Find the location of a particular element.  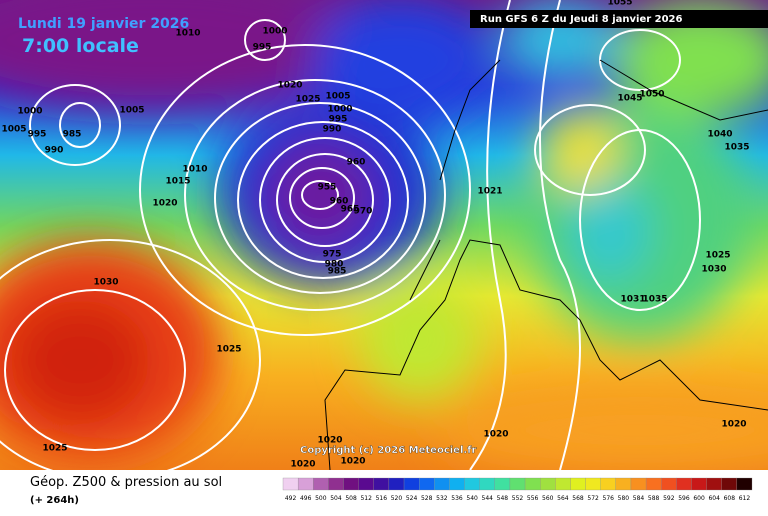

isobar-label: 1040 is located at coordinates (719, 135).